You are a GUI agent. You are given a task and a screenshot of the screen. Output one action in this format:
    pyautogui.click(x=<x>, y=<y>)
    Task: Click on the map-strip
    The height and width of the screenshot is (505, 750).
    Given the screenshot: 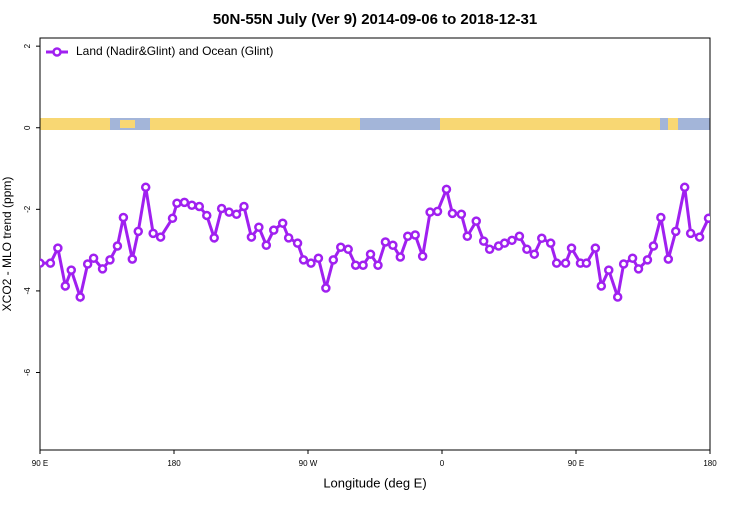 What is the action you would take?
    pyautogui.click(x=375, y=124)
    